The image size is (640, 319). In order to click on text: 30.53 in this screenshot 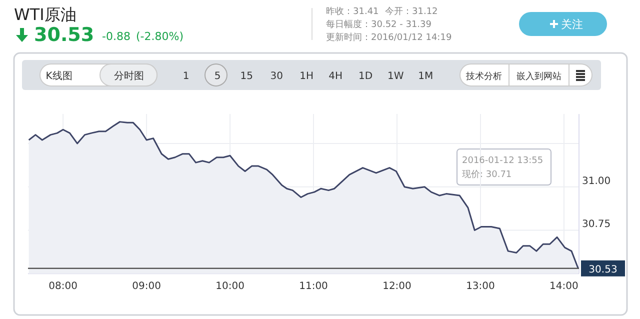, I will do `click(64, 35)`.